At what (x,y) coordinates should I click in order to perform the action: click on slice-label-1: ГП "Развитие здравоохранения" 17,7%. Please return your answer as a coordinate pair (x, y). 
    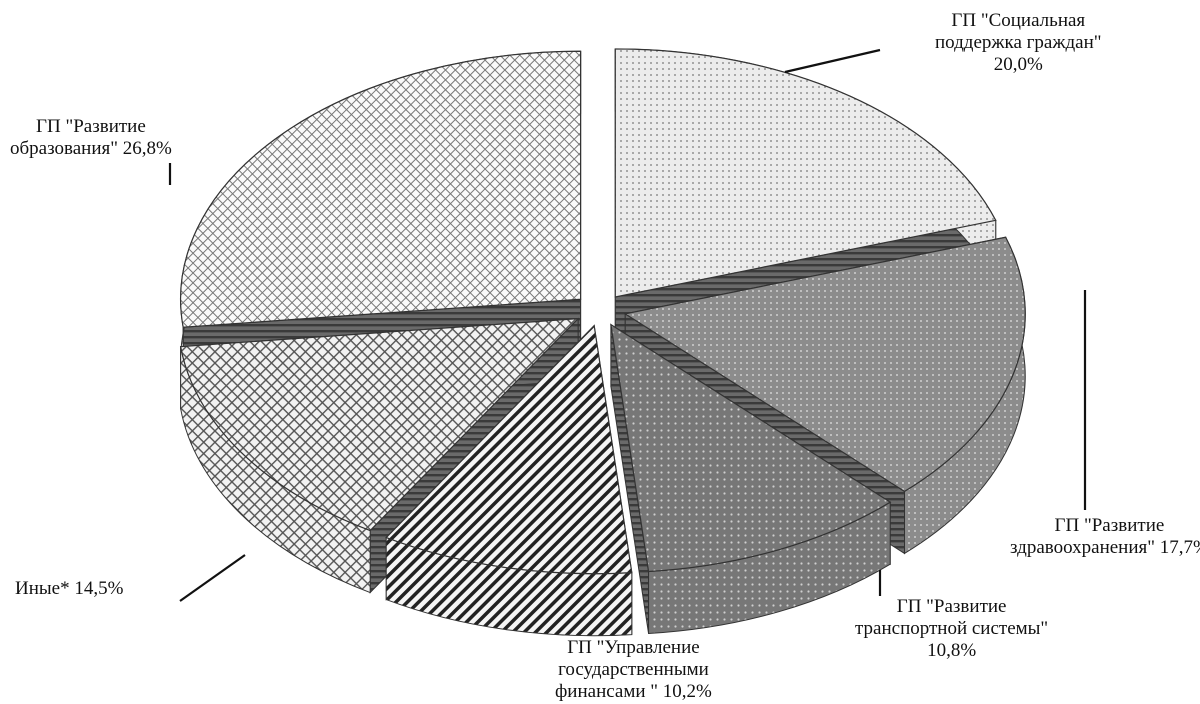
    Looking at the image, I should click on (1105, 537).